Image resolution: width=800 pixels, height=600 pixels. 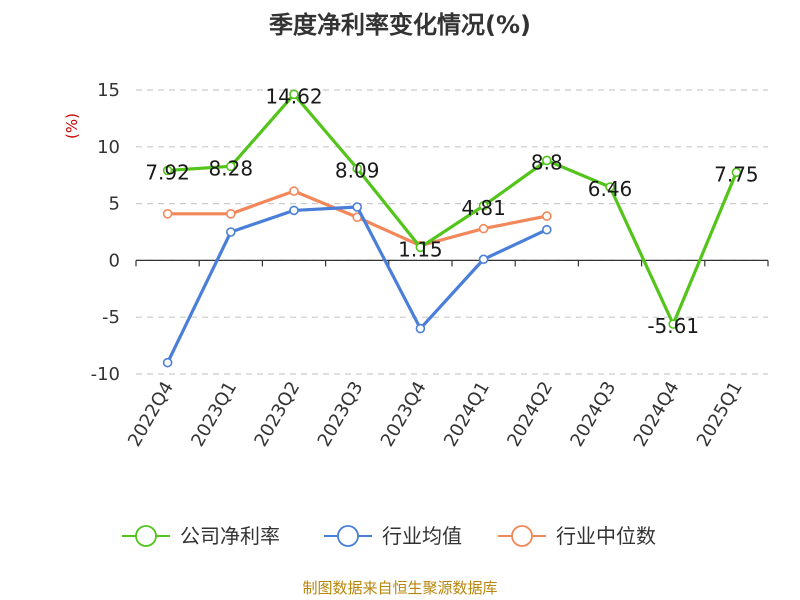 I want to click on series-line, so click(x=357, y=284).